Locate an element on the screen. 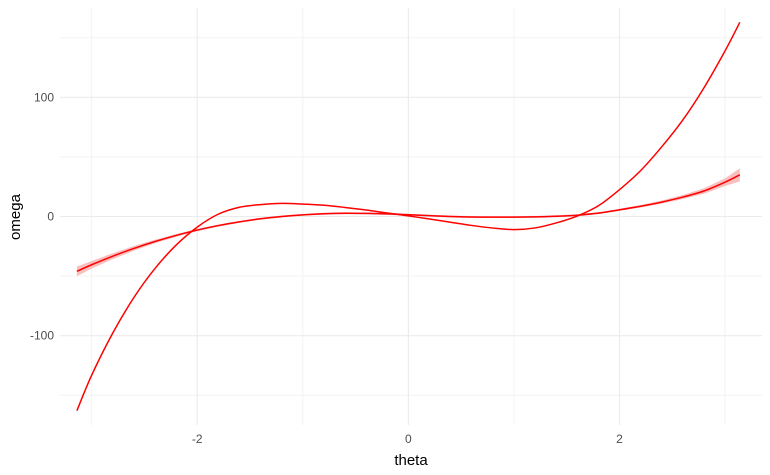 The image size is (770, 475). y-tick-label: 100 is located at coordinates (44, 97).